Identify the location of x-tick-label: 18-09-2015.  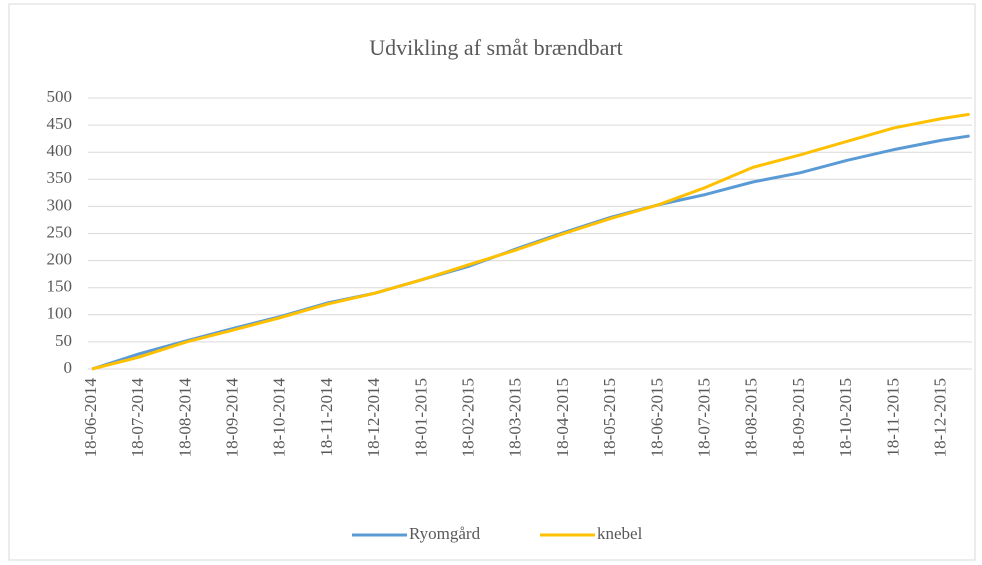
(798, 417).